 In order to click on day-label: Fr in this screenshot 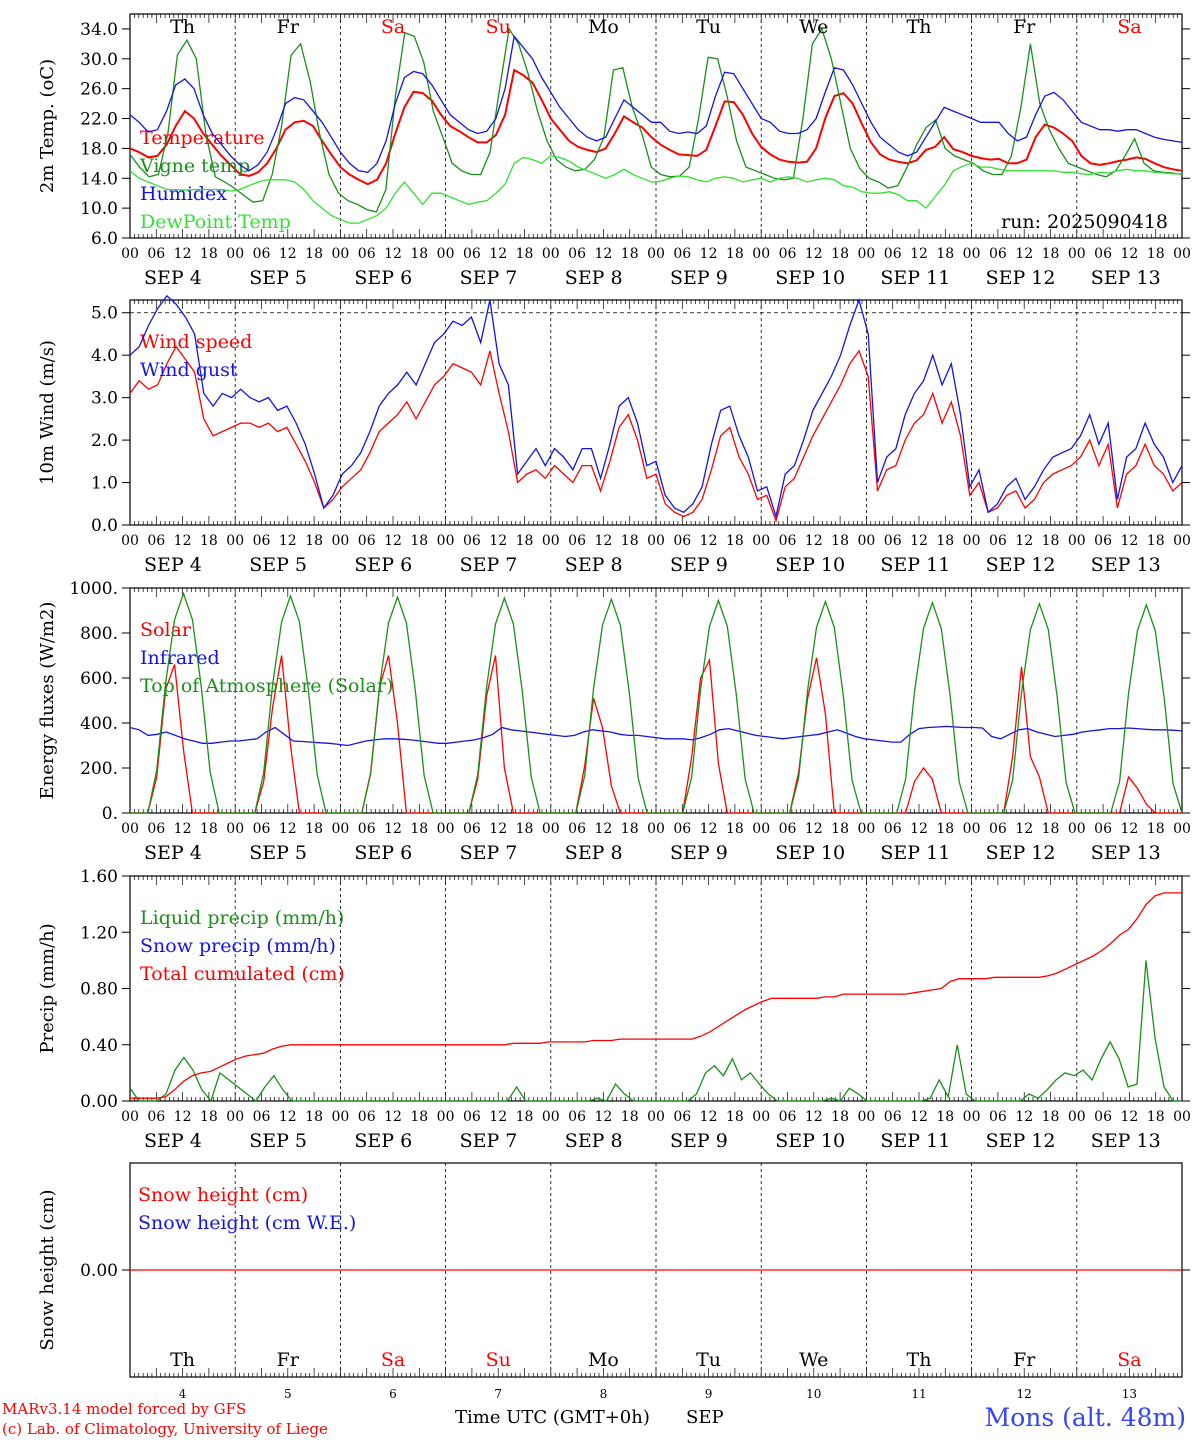, I will do `click(1024, 1360)`.